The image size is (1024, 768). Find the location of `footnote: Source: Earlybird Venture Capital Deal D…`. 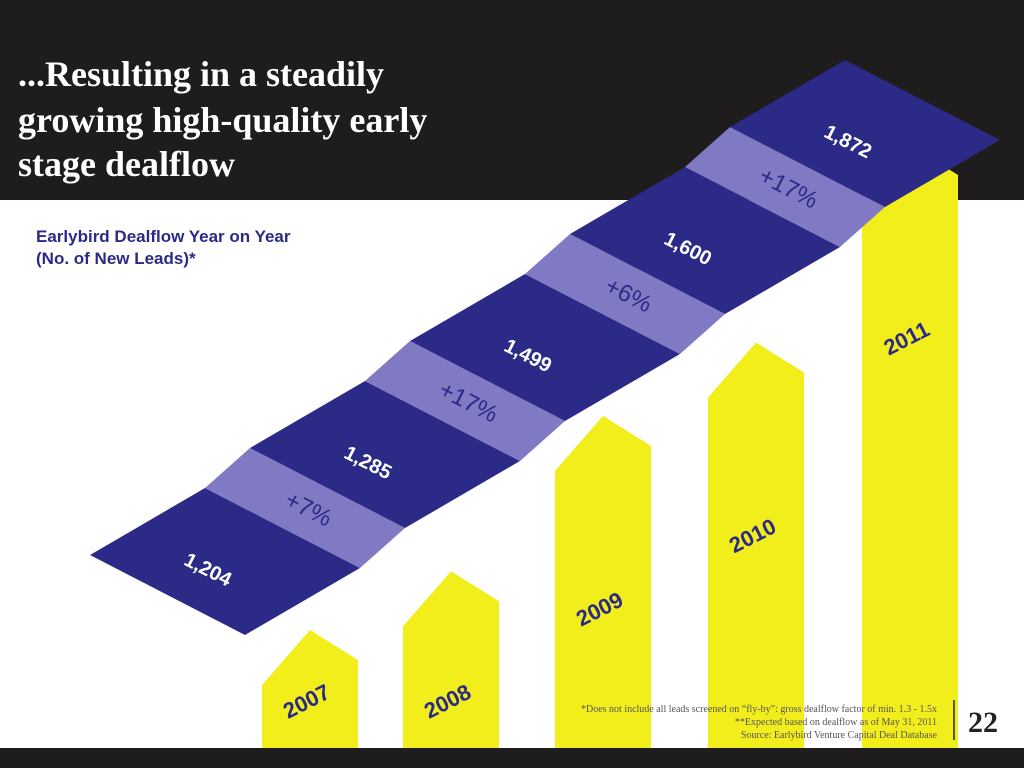

footnote: Source: Earlybird Venture Capital Deal D… is located at coordinates (839, 735).